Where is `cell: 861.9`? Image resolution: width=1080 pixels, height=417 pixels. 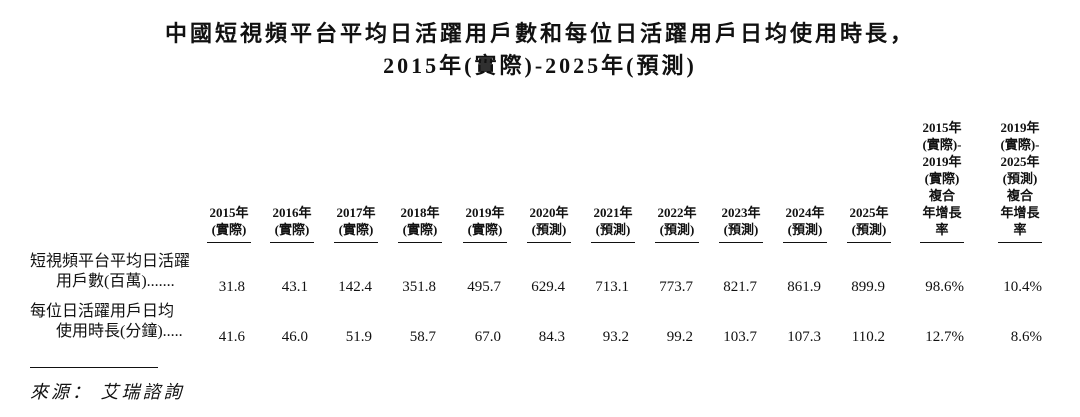 cell: 861.9 is located at coordinates (804, 287).